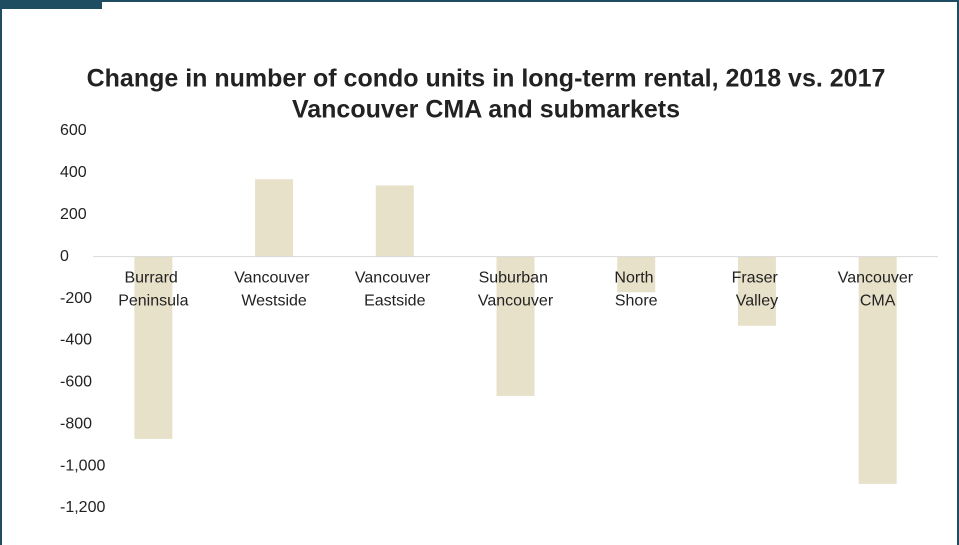  I want to click on y-tick-label: -1,200, so click(82, 507).